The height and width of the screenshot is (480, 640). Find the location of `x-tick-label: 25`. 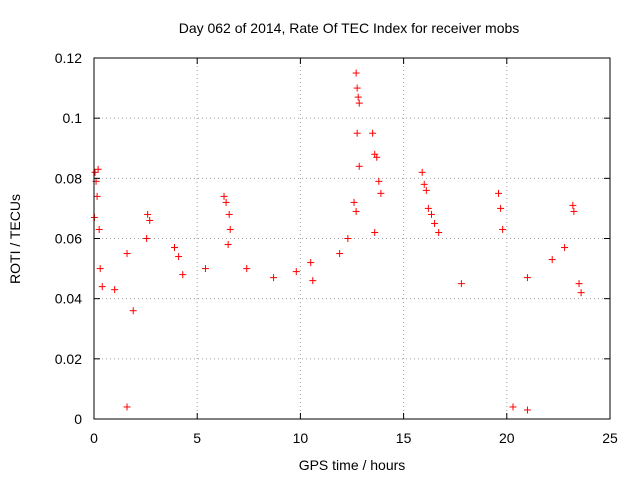

x-tick-label: 25 is located at coordinates (610, 438).